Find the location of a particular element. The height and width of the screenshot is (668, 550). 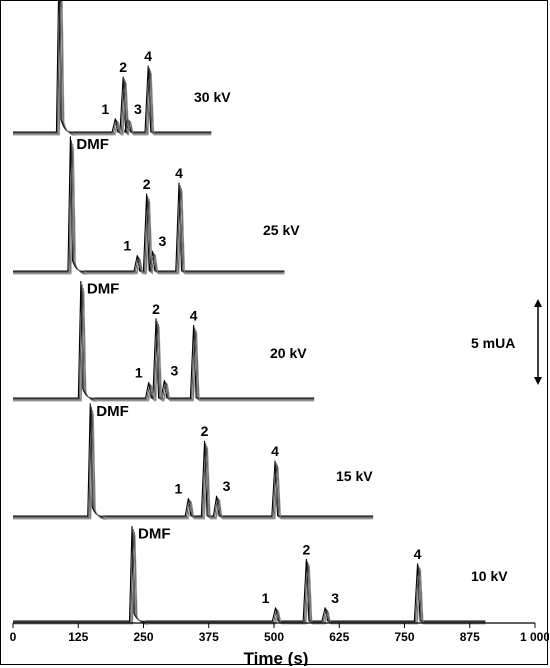

x-axis-label: Time (s) is located at coordinates (276, 657).